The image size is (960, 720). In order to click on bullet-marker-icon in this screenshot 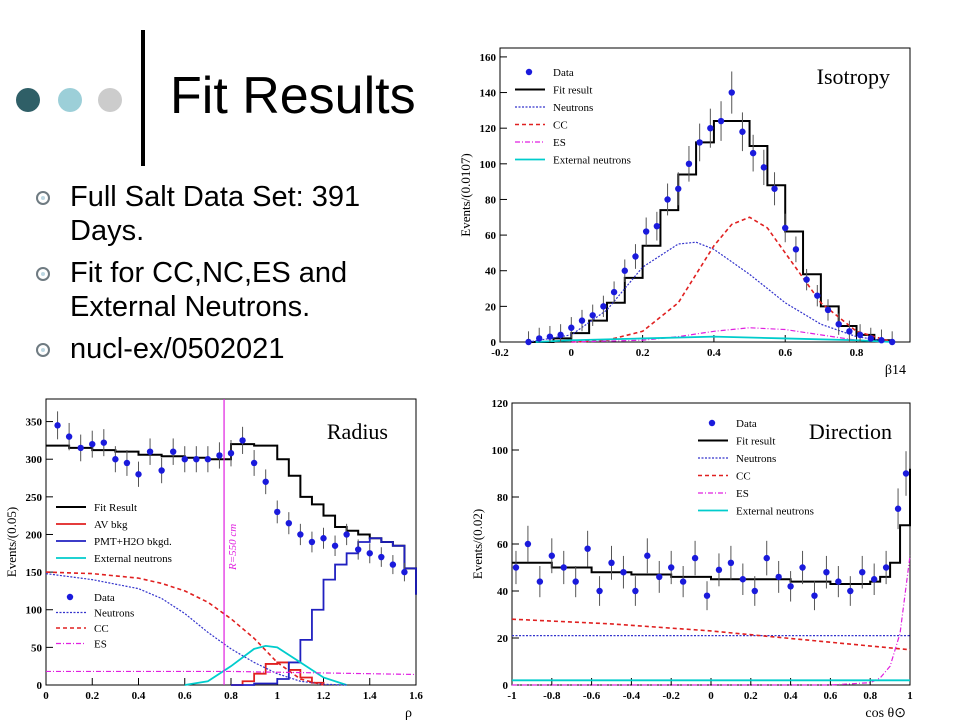, I will do `click(43, 198)`.